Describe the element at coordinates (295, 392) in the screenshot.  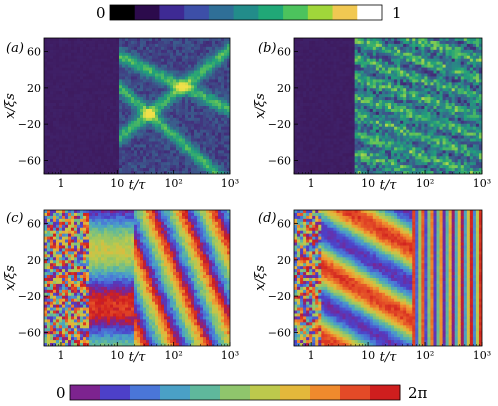
I see `colorbar-bottom-cell` at that location.